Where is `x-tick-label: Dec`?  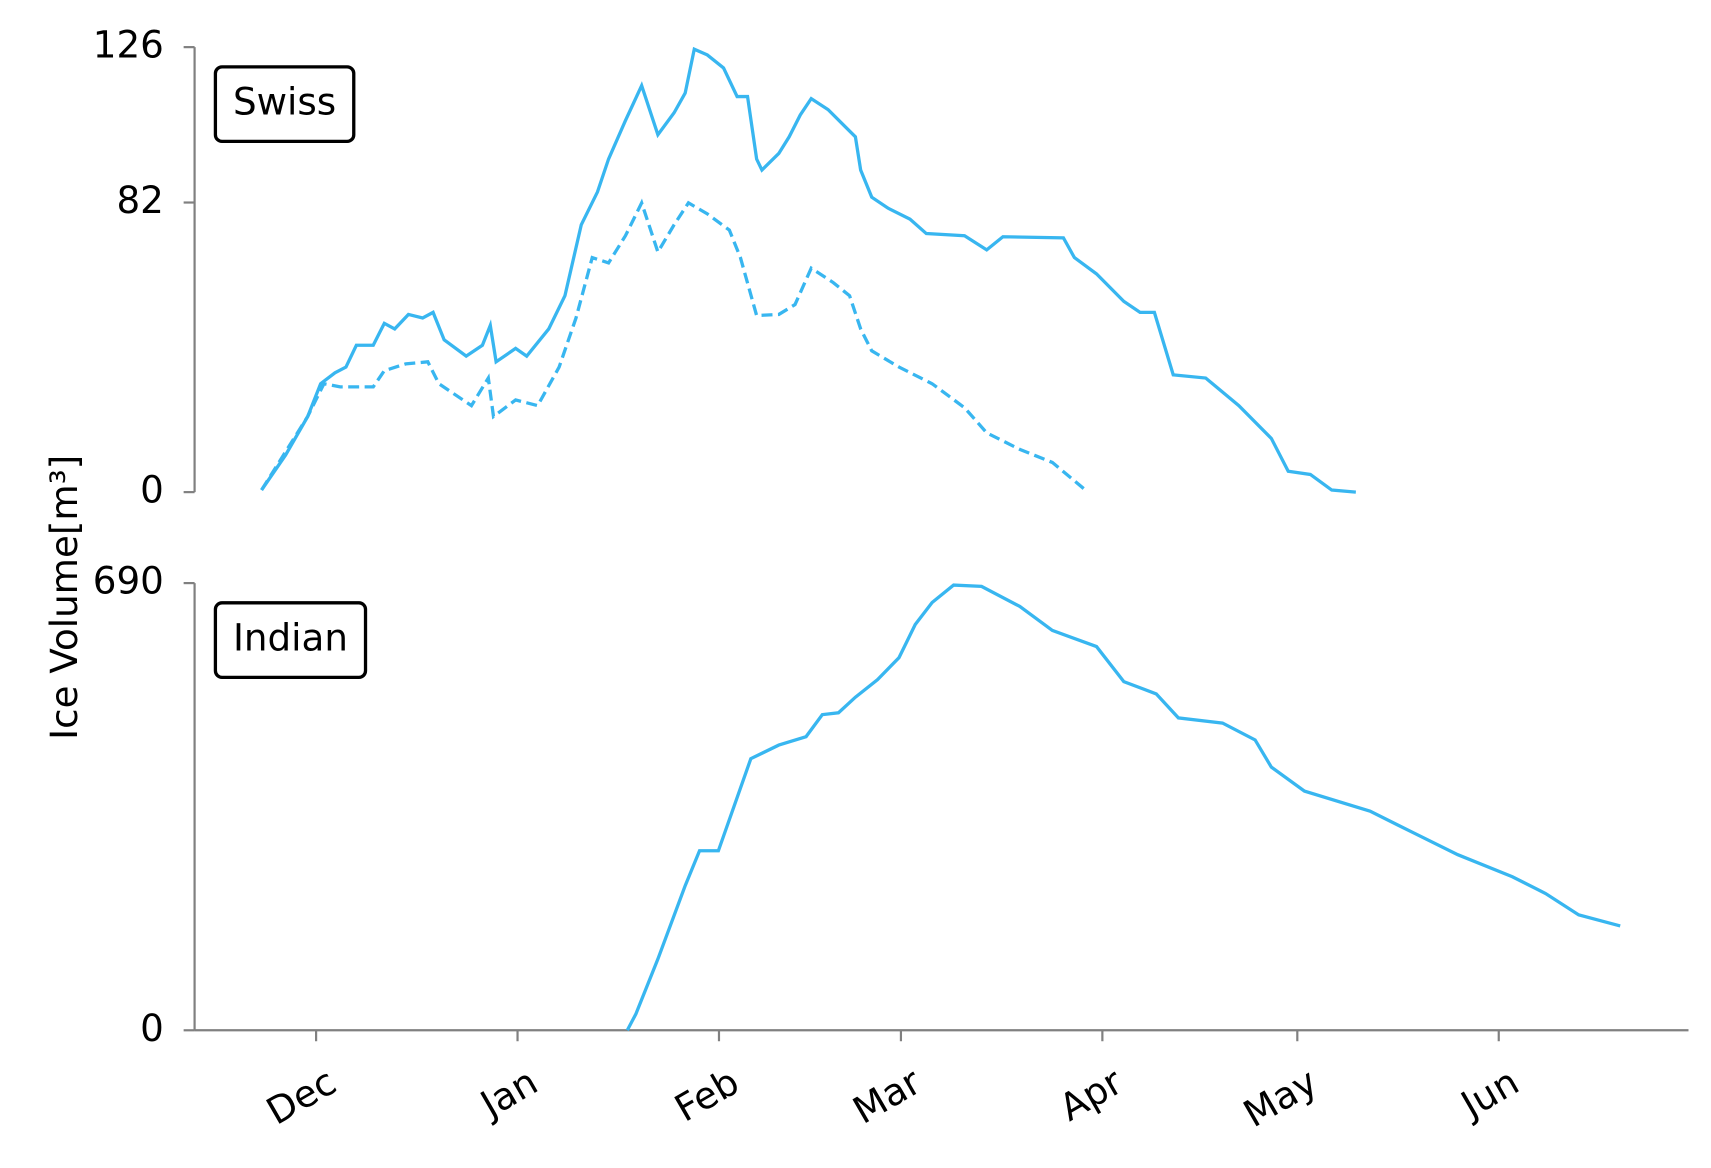
x-tick-label: Dec is located at coordinates (301, 1096).